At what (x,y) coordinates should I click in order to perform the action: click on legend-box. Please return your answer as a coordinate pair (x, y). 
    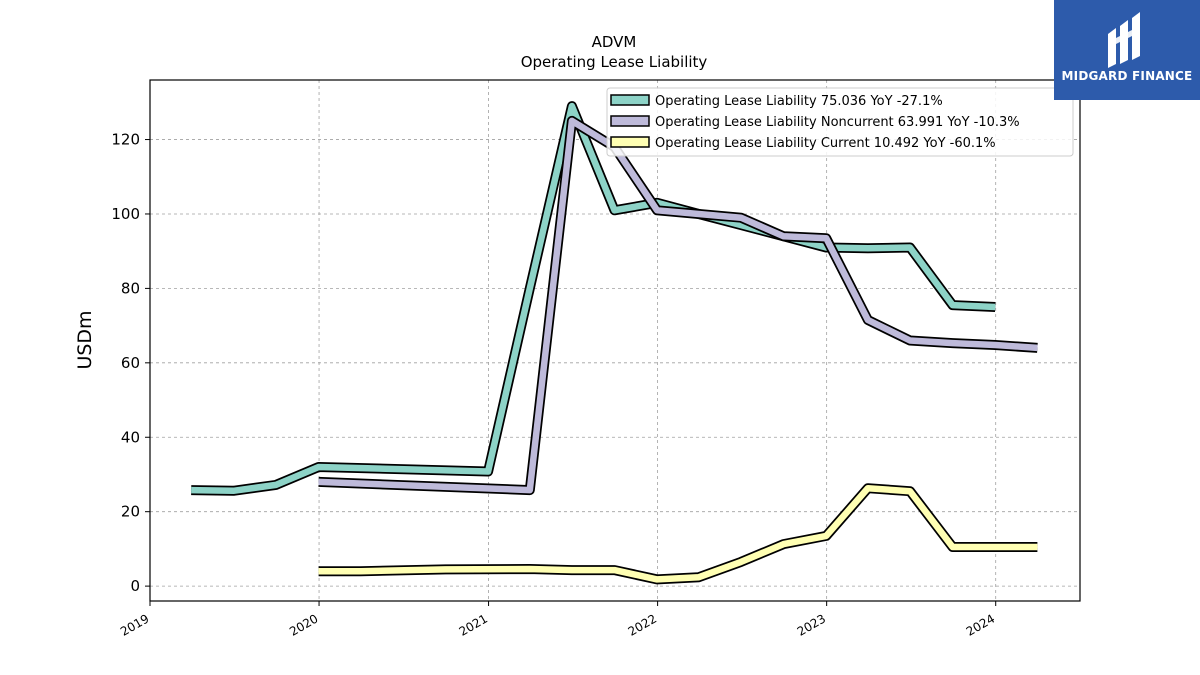
    Looking at the image, I should click on (840, 122).